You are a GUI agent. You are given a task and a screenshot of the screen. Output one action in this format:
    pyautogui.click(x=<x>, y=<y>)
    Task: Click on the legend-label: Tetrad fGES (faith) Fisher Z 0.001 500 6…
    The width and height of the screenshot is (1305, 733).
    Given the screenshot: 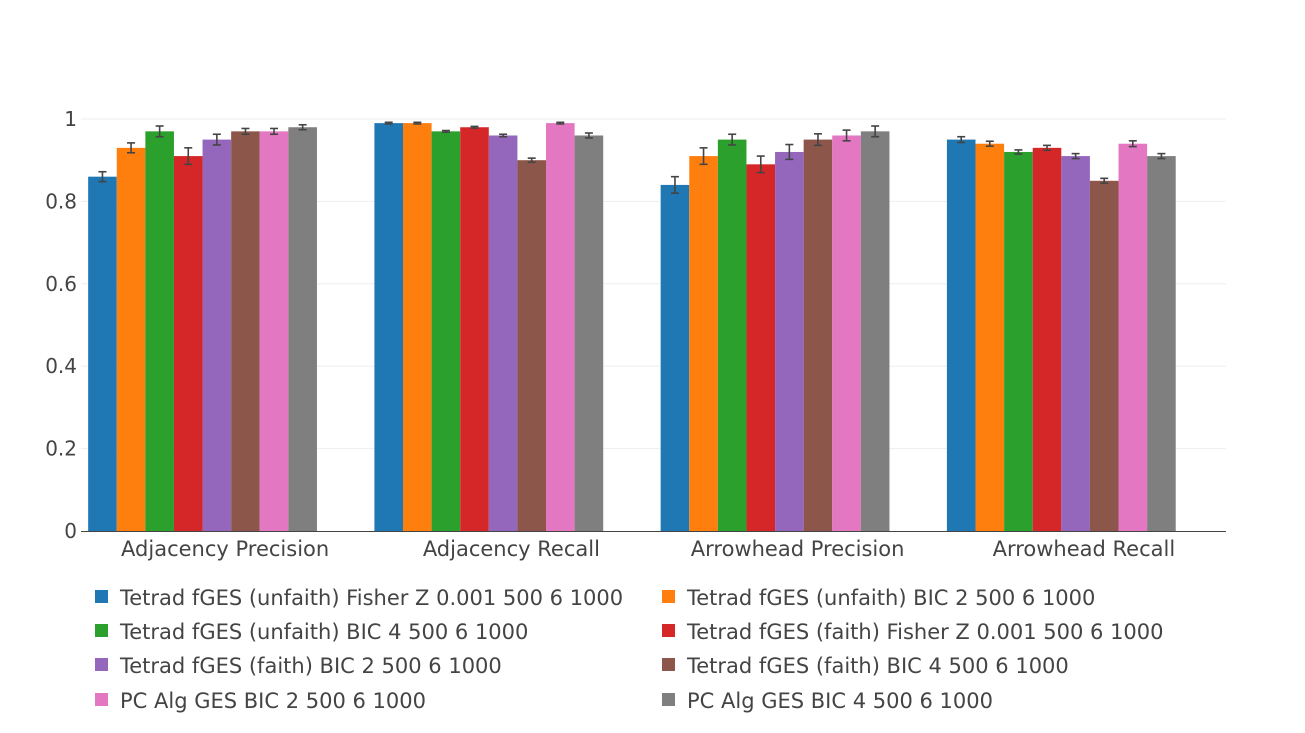 What is the action you would take?
    pyautogui.click(x=925, y=632)
    